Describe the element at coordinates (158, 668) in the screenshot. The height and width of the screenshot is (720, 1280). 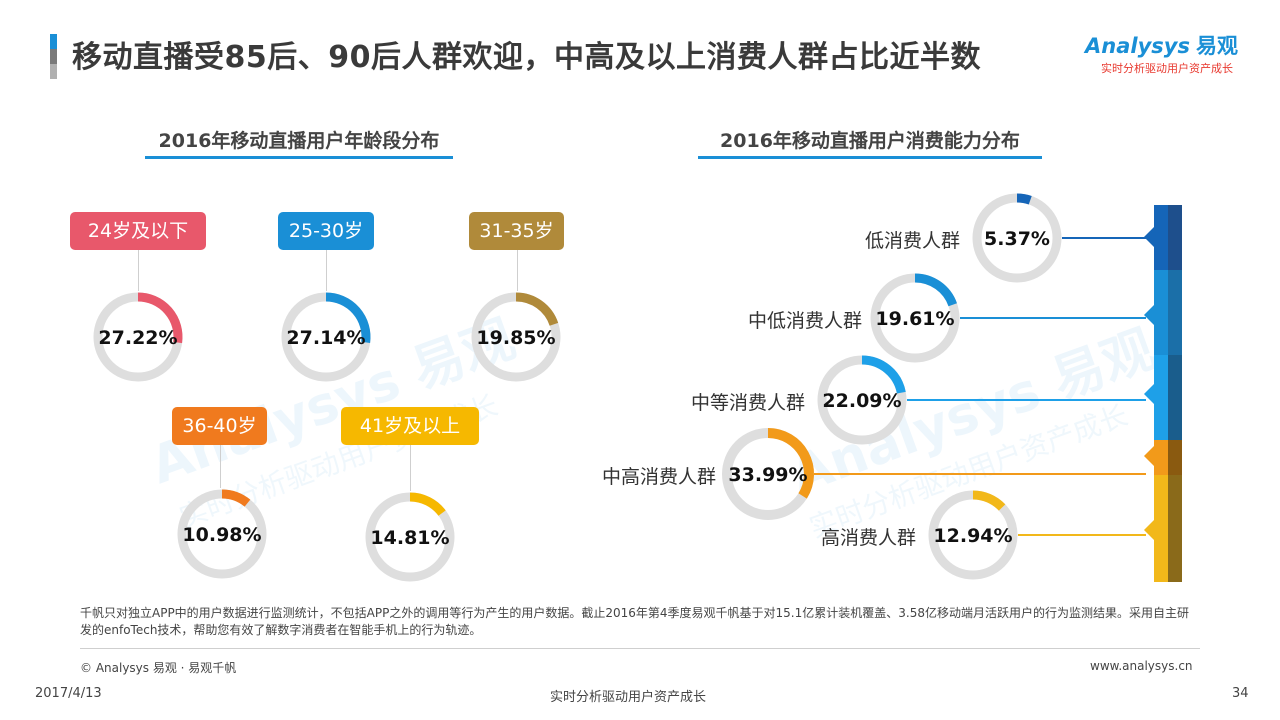
I see `copyright: © Analysys 易观 · 易观千帆` at that location.